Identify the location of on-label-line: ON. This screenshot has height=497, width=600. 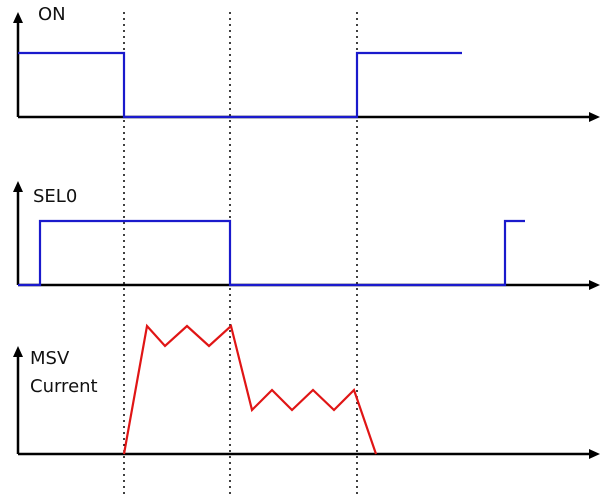
(52, 14).